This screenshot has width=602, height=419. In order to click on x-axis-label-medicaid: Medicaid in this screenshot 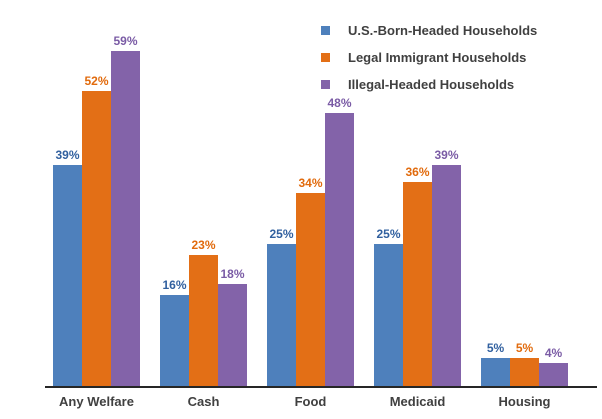, I will do `click(417, 401)`.